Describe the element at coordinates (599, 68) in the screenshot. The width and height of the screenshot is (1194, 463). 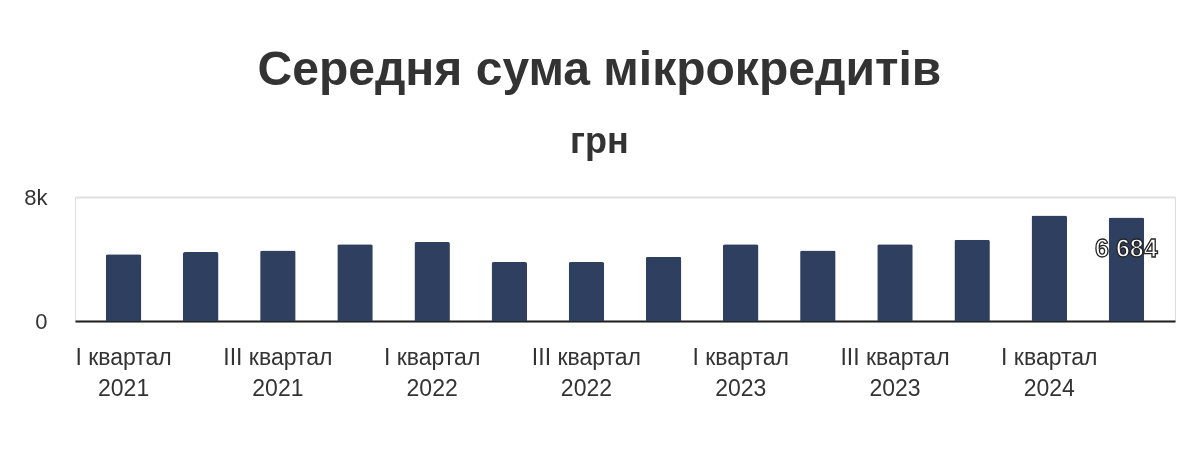
I see `chart-title: Середня сума мікрокредитів` at that location.